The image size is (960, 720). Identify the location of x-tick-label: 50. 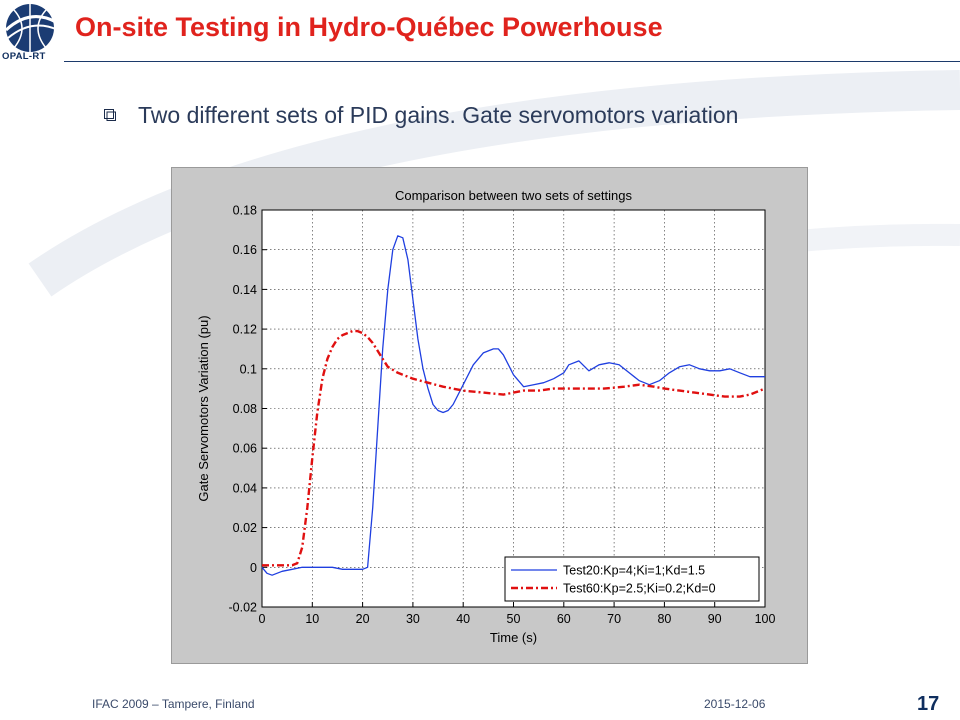
(514, 619).